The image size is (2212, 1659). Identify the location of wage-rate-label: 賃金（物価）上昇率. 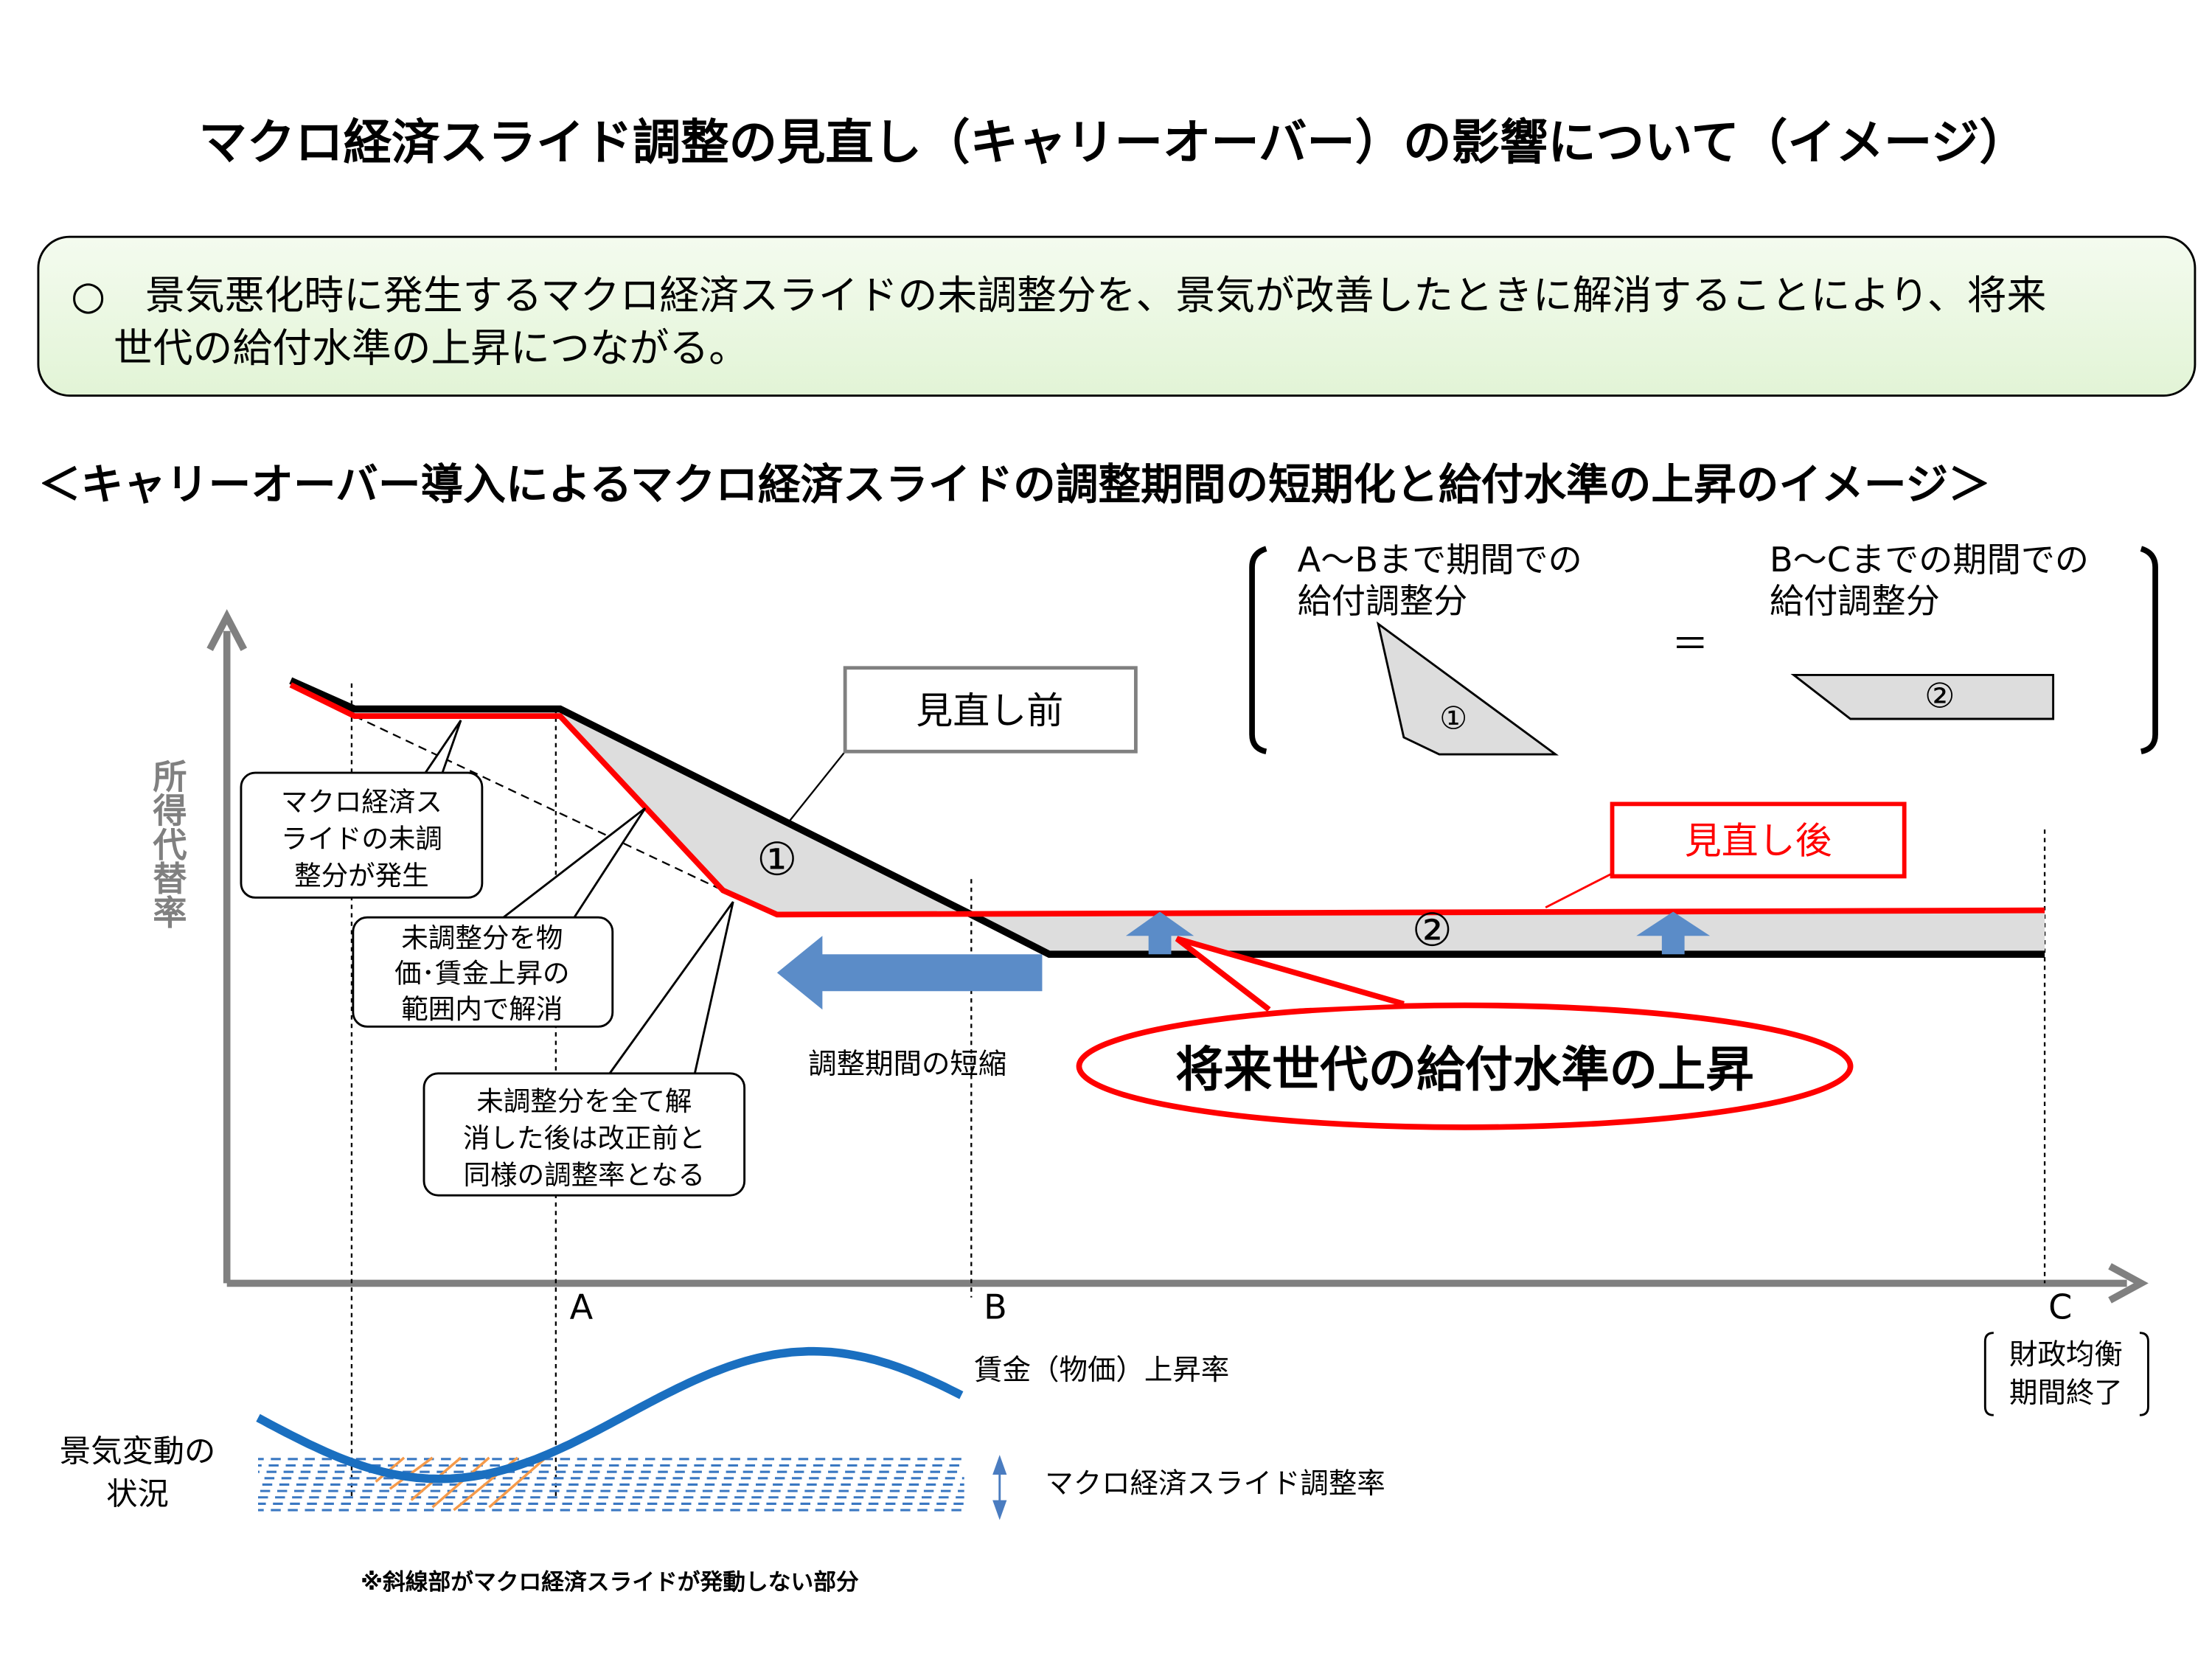
(1101, 1370).